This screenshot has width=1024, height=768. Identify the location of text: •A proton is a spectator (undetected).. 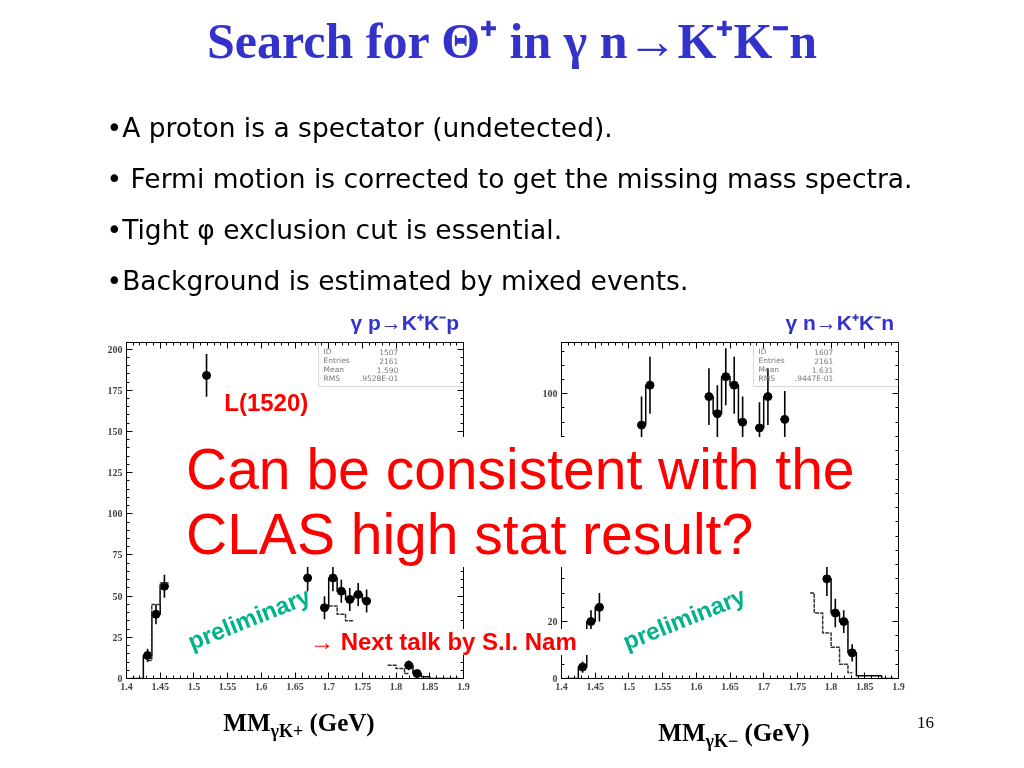
(359, 127).